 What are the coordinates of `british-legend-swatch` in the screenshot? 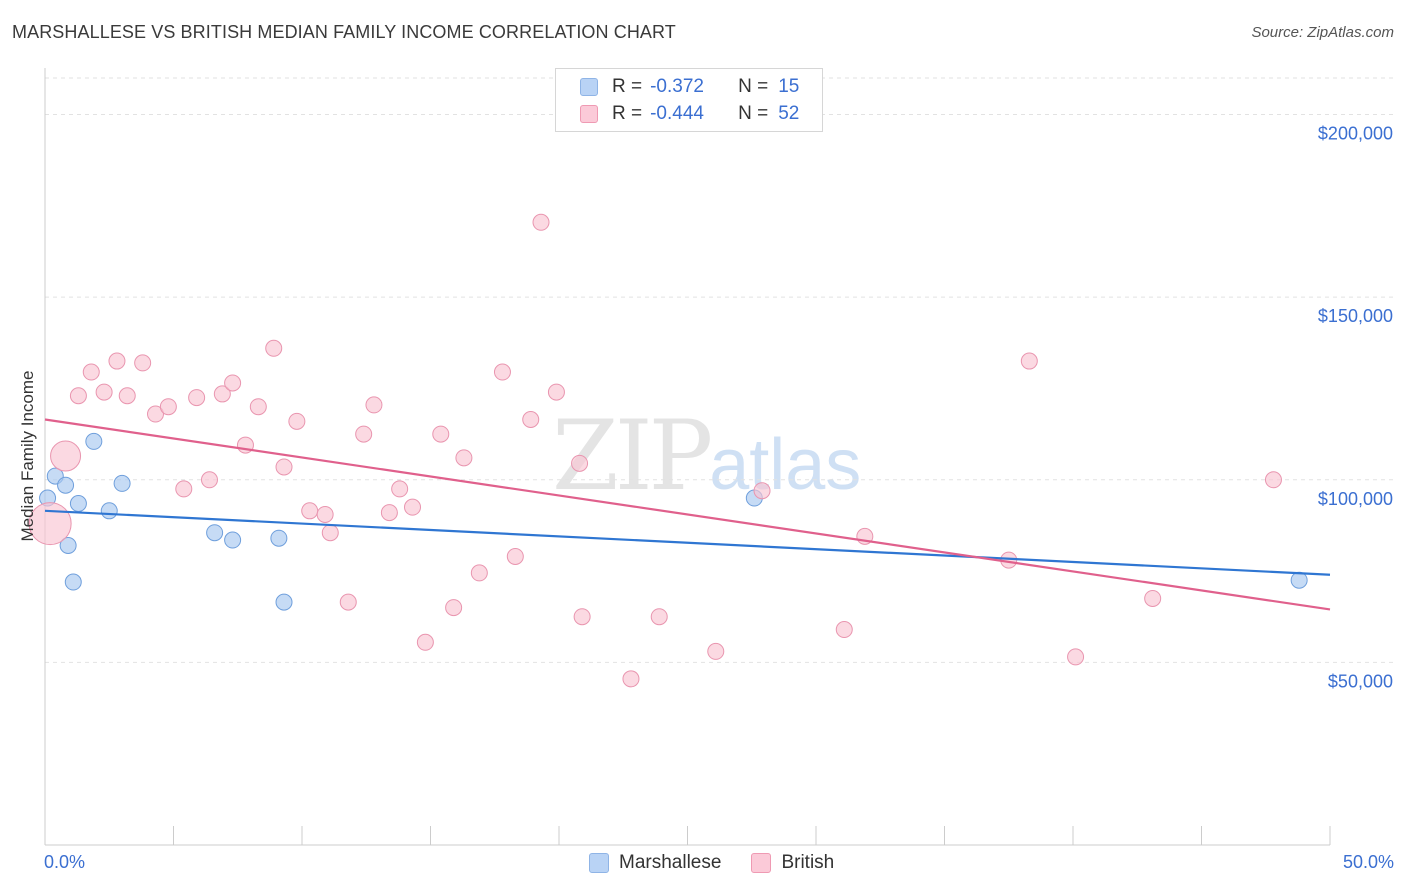 It's located at (761, 863).